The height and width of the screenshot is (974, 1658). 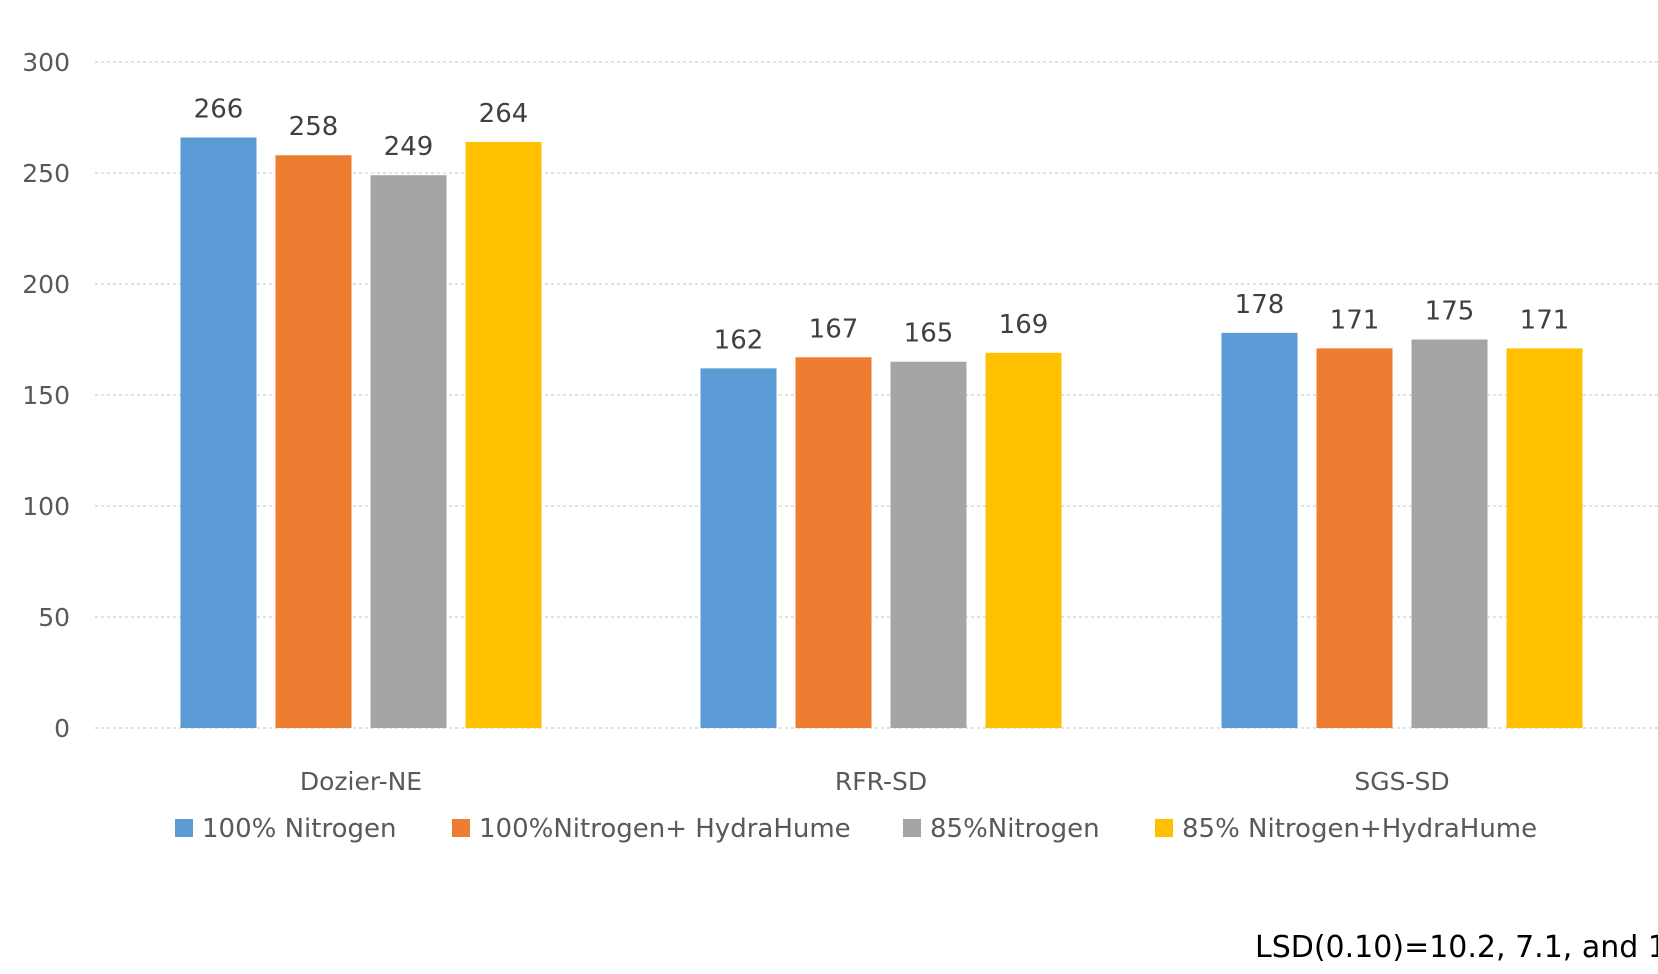 What do you see at coordinates (928, 544) in the screenshot?
I see `bar-3-rfr-sd` at bounding box center [928, 544].